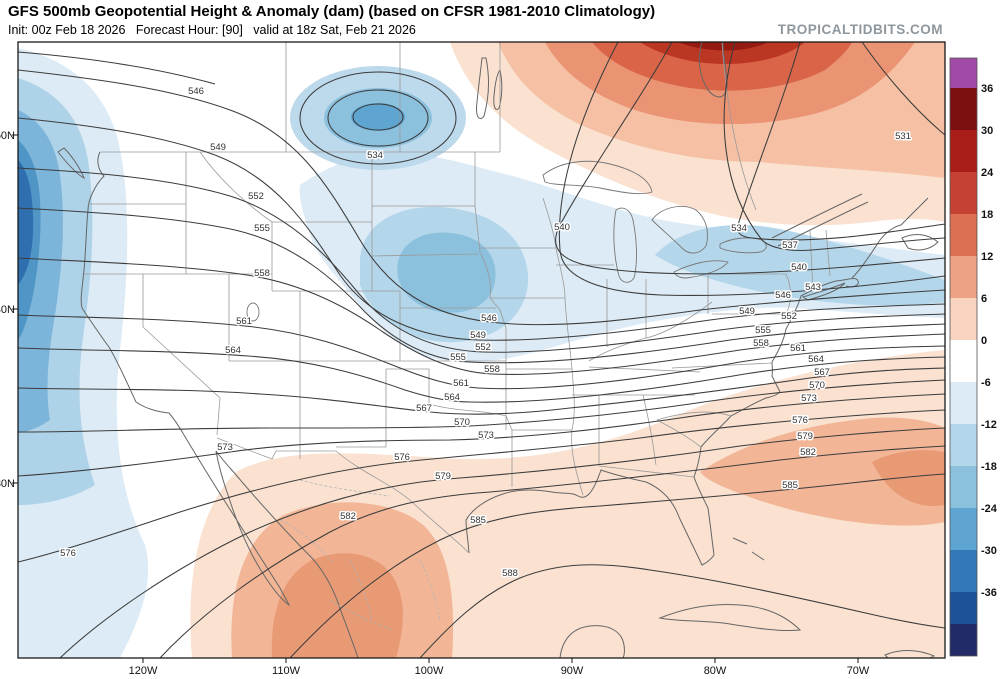 This screenshot has width=1000, height=679. Describe the element at coordinates (841, 141) in the screenshot. I see `contour-534-path` at that location.